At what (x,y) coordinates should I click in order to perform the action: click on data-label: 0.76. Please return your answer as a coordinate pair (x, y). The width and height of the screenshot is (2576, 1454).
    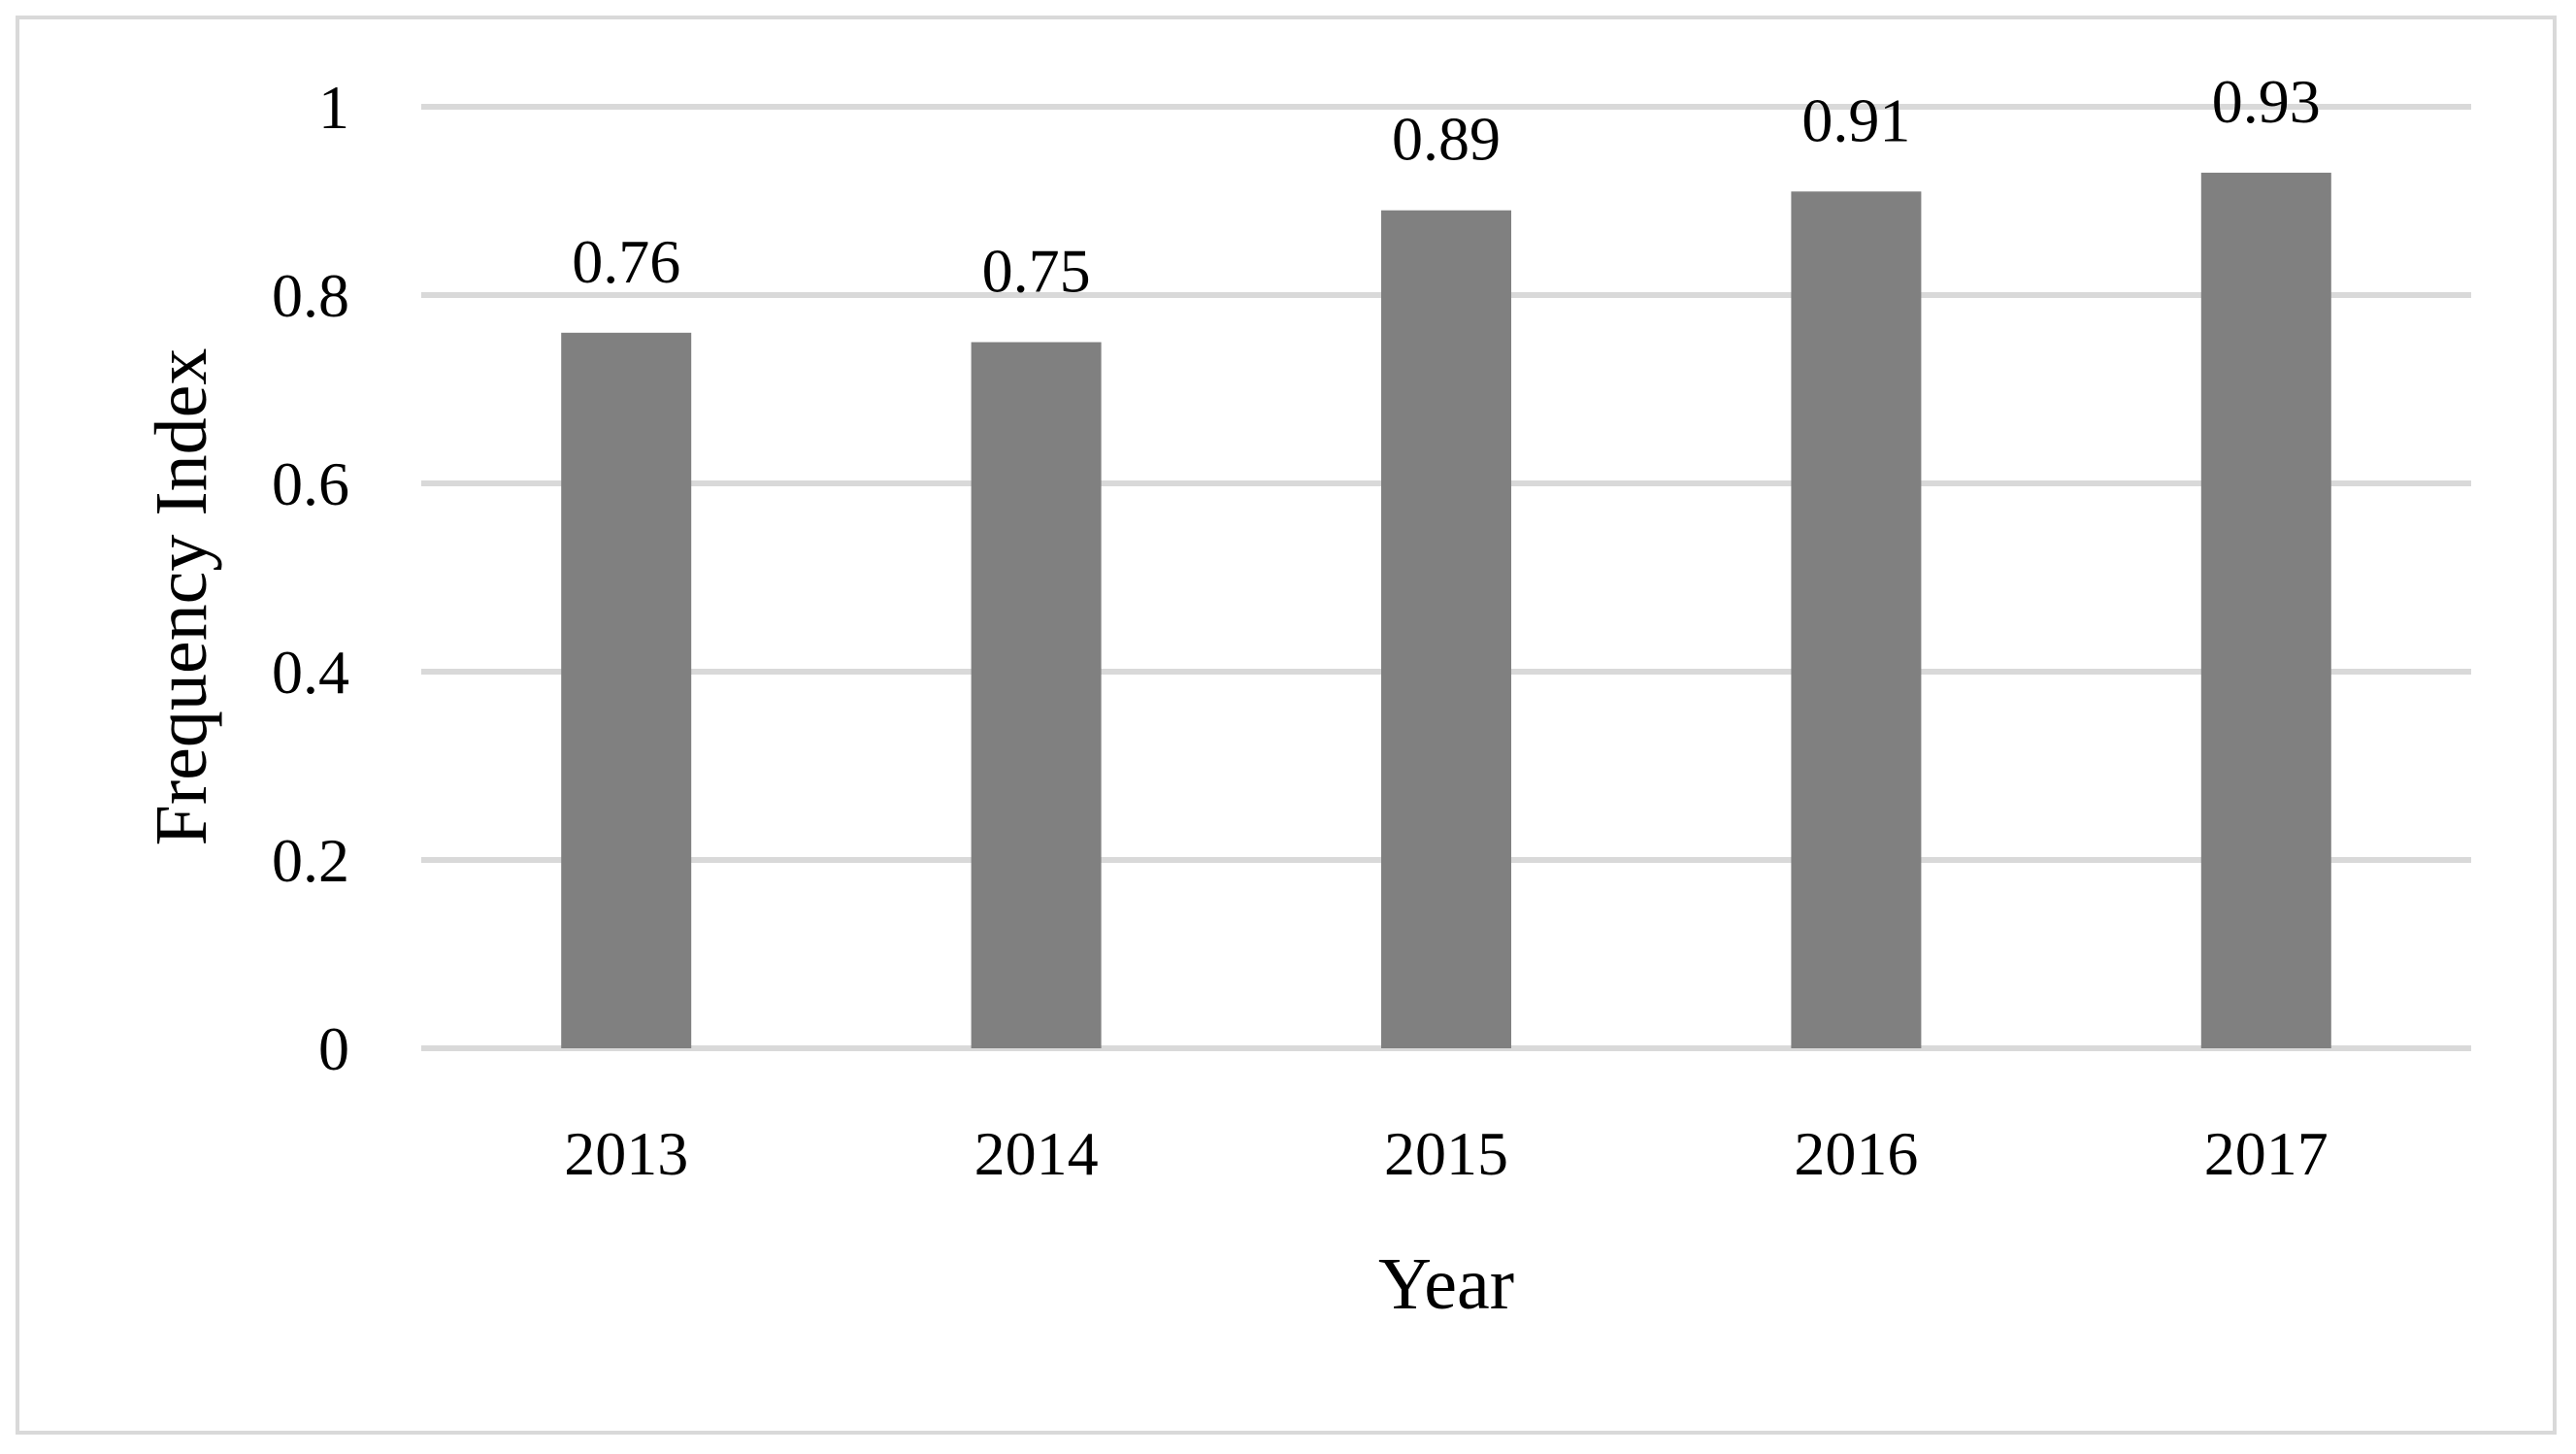
    Looking at the image, I should click on (626, 261).